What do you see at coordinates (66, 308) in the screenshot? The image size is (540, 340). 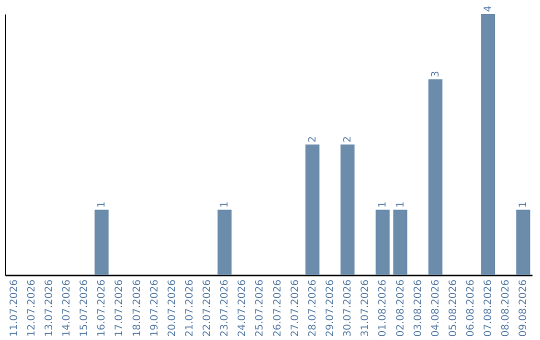 I see `x-tick-label: 14.07.2026` at bounding box center [66, 308].